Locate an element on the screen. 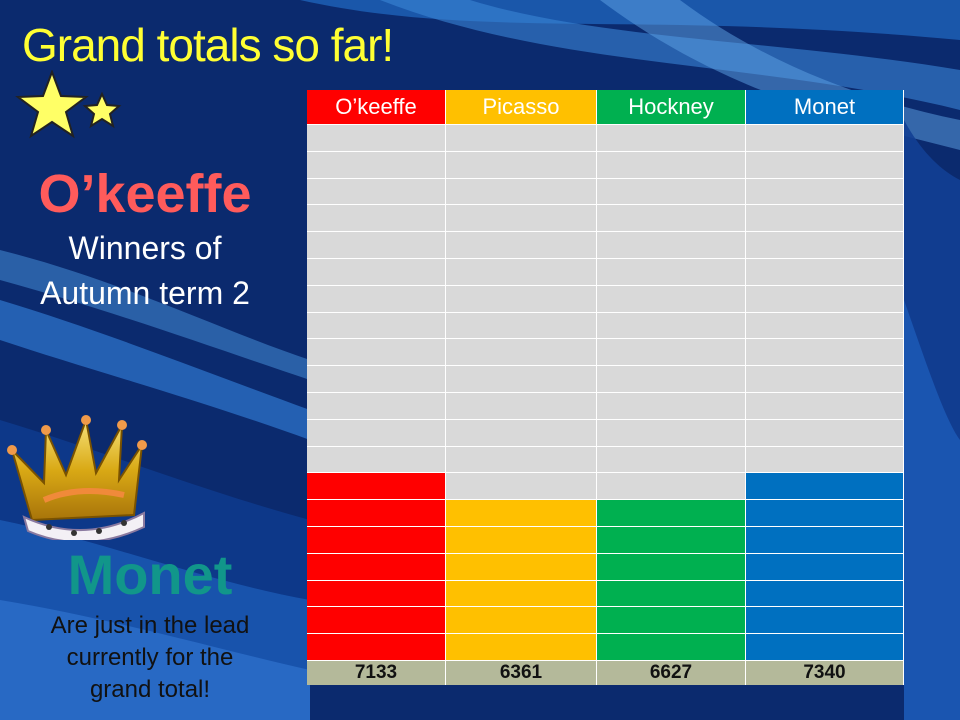 Image resolution: width=960 pixels, height=720 pixels. leader-note-line-2: currently for the is located at coordinates (150, 657).